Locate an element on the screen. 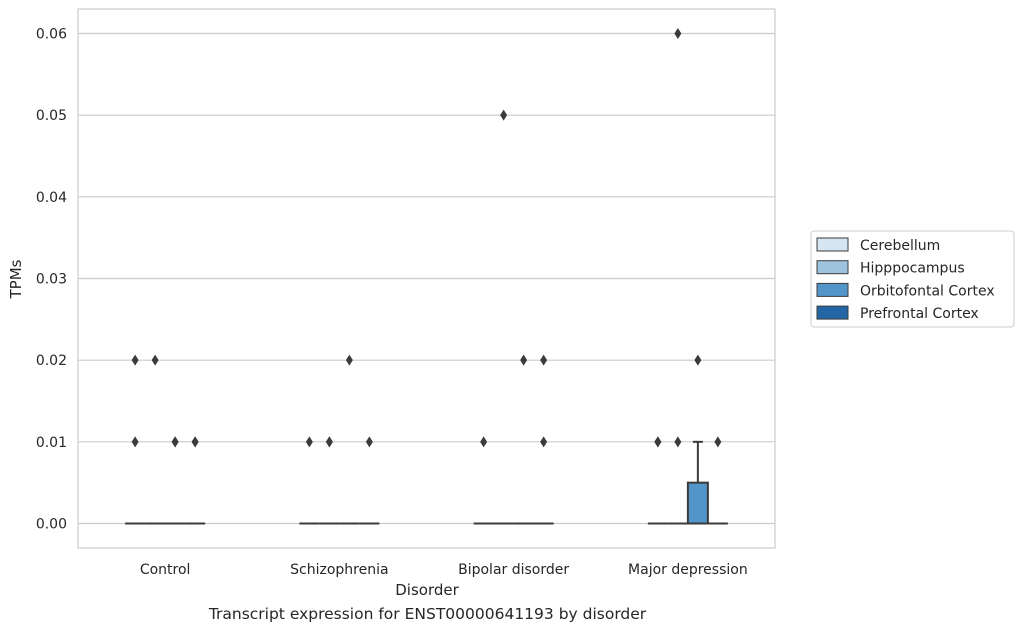 Image resolution: width=1023 pixels, height=634 pixels. x-tick-label: Major depression is located at coordinates (688, 570).